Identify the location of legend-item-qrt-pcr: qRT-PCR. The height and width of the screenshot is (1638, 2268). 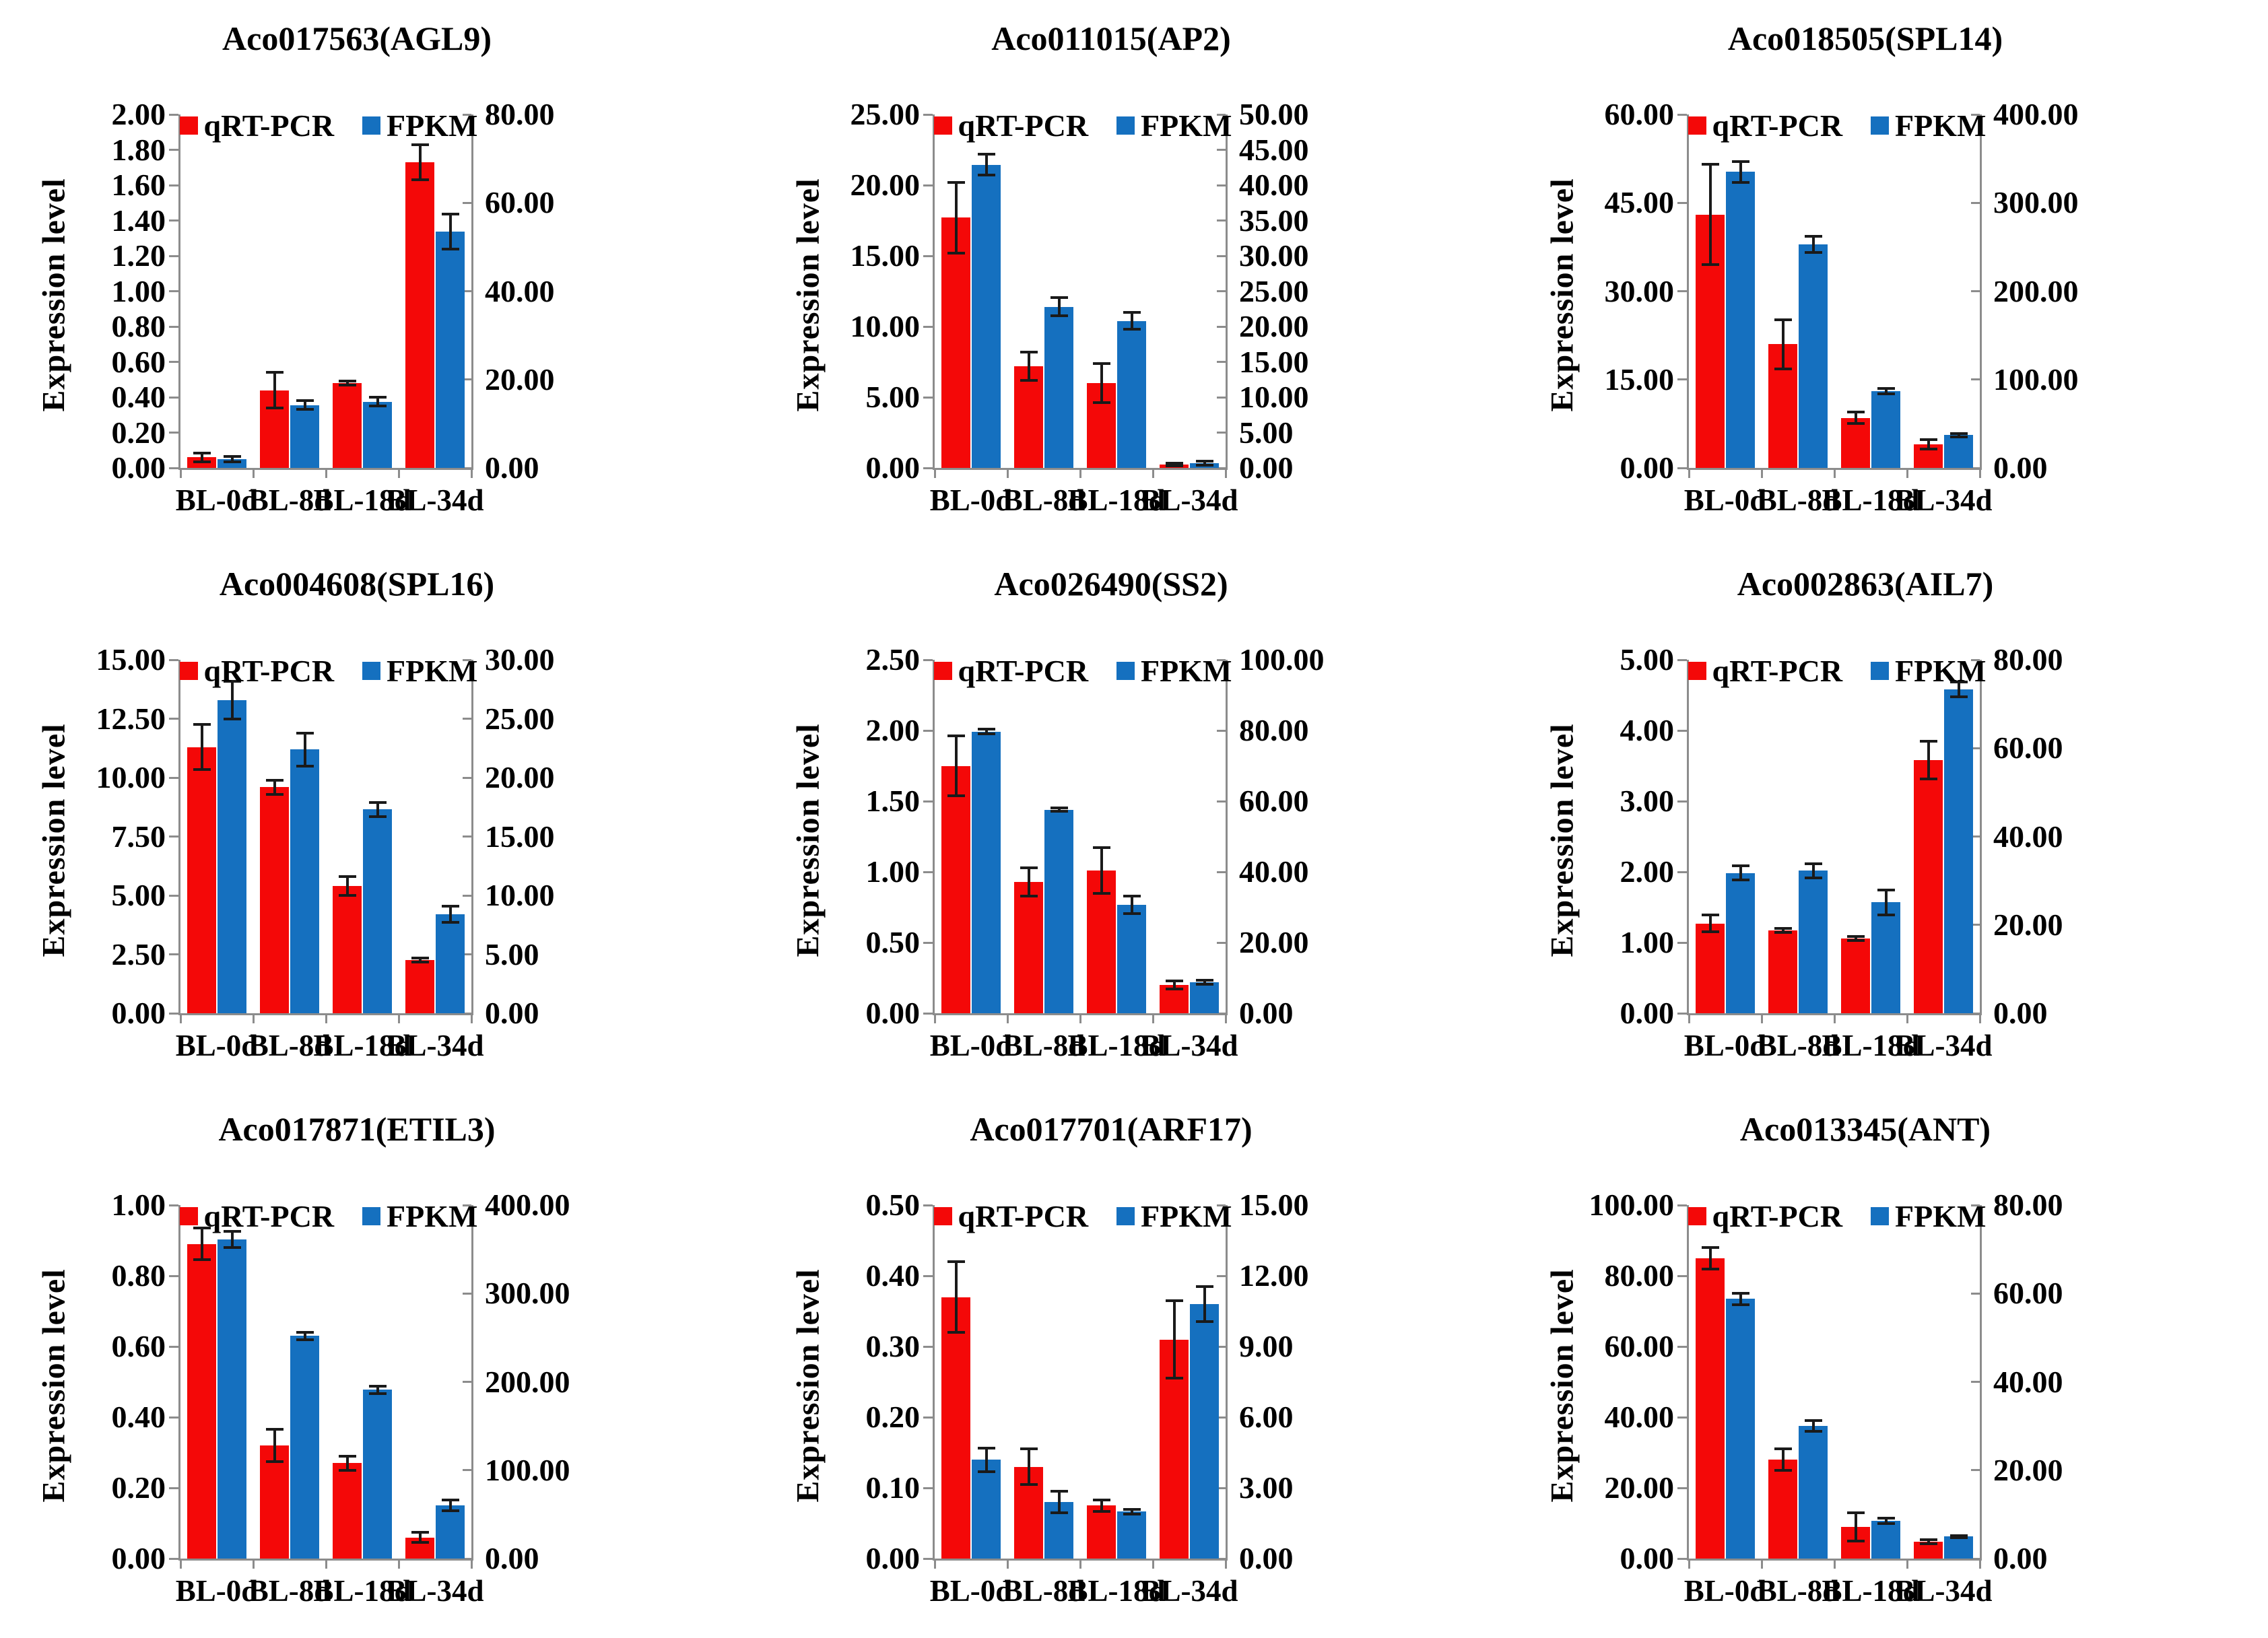
(1765, 671).